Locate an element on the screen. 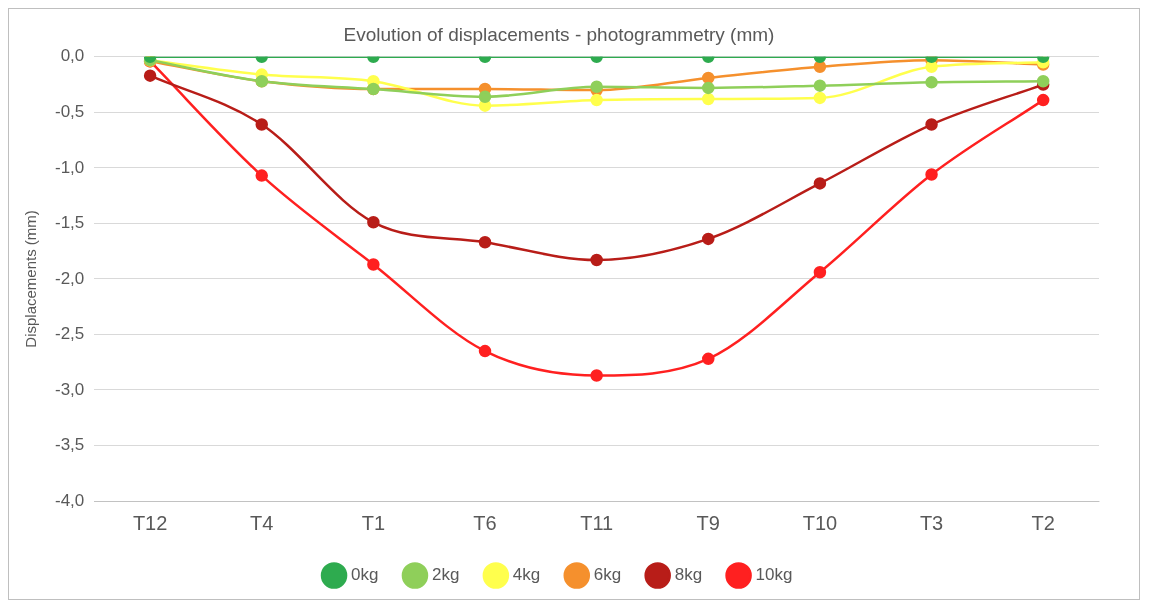 The image size is (1151, 610). x-tick-label: T11 is located at coordinates (597, 522).